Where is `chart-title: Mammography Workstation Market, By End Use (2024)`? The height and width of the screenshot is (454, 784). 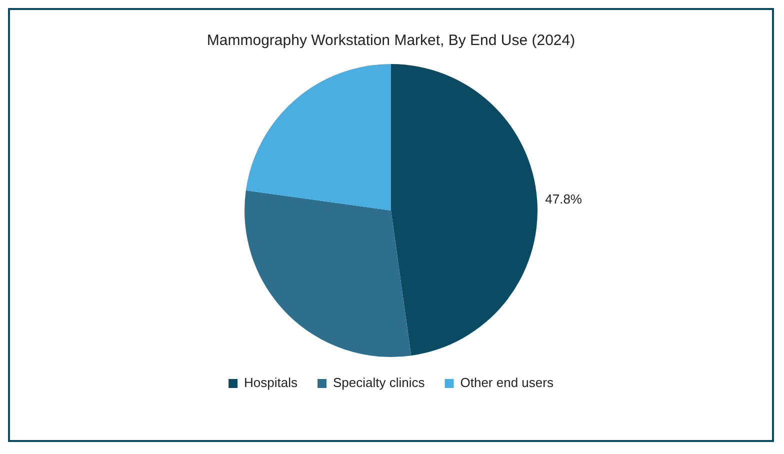 chart-title: Mammography Workstation Market, By End Use (2024) is located at coordinates (391, 41).